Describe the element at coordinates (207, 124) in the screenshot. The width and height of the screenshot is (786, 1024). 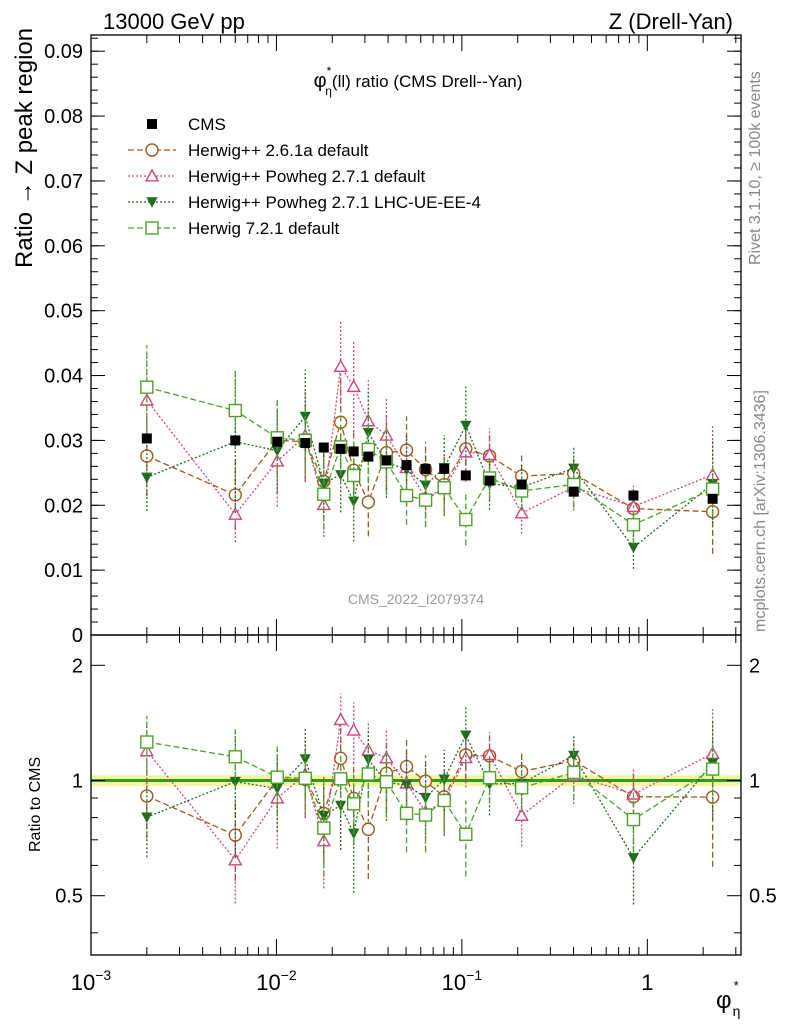
I see `legend-label: CMS` at that location.